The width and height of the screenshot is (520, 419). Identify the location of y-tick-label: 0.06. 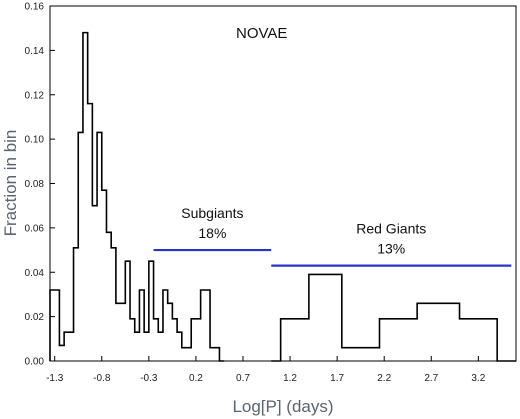
(35, 228).